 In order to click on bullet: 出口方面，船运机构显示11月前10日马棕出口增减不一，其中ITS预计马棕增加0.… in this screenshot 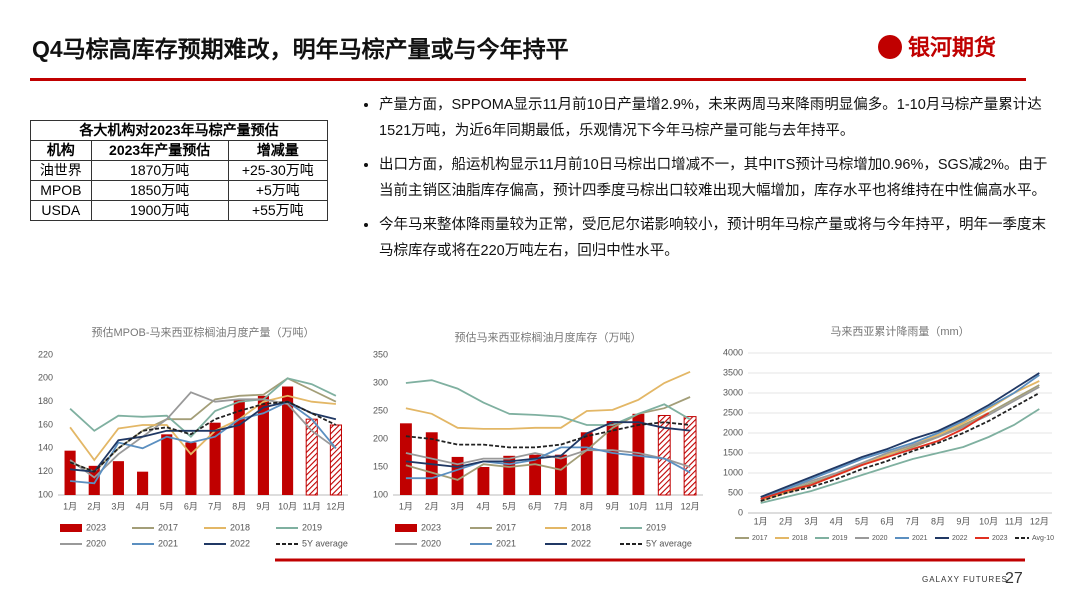, I will do `click(719, 178)`.